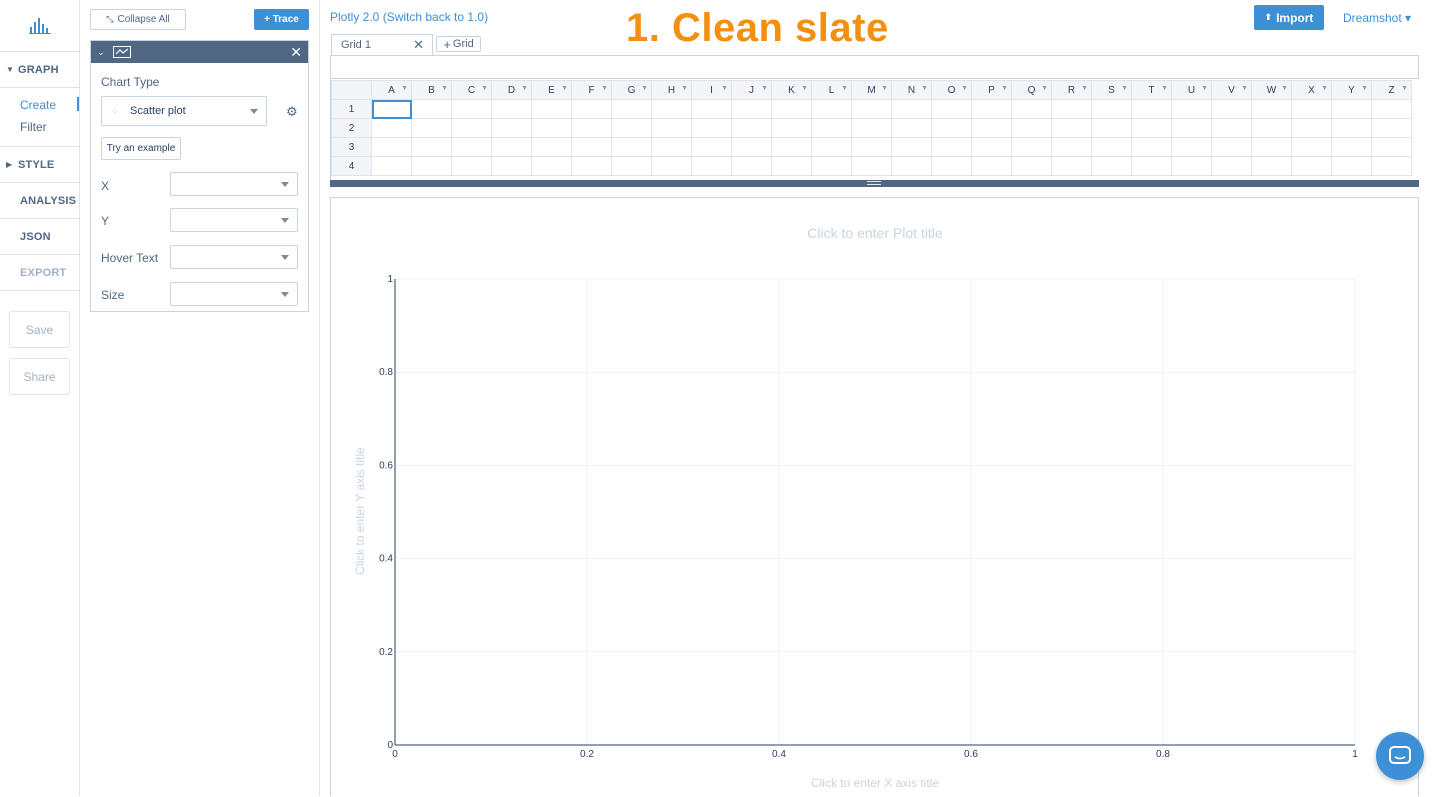  Describe the element at coordinates (234, 184) in the screenshot. I see `x-column-select` at that location.